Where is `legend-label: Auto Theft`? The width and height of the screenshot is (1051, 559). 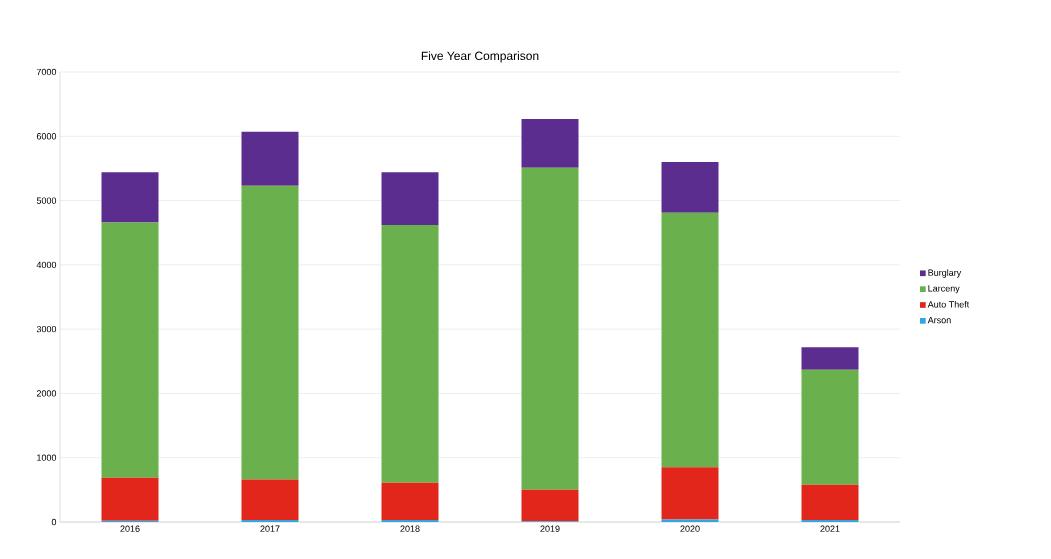 legend-label: Auto Theft is located at coordinates (948, 304).